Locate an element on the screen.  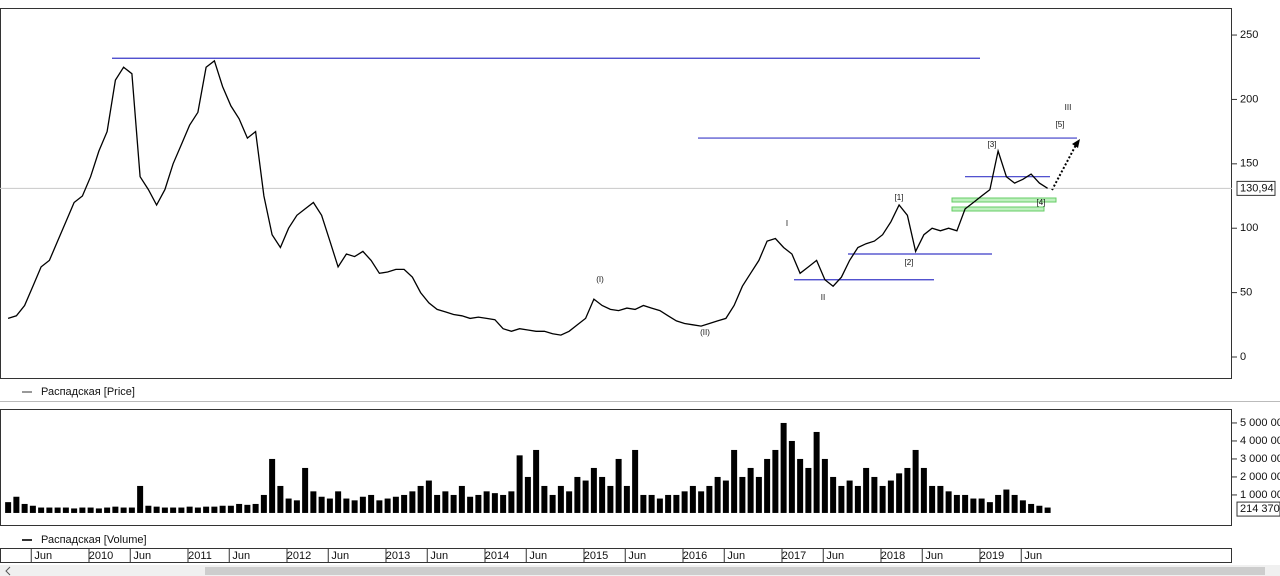
y-tick-label: 1 000 000 is located at coordinates (1260, 495).